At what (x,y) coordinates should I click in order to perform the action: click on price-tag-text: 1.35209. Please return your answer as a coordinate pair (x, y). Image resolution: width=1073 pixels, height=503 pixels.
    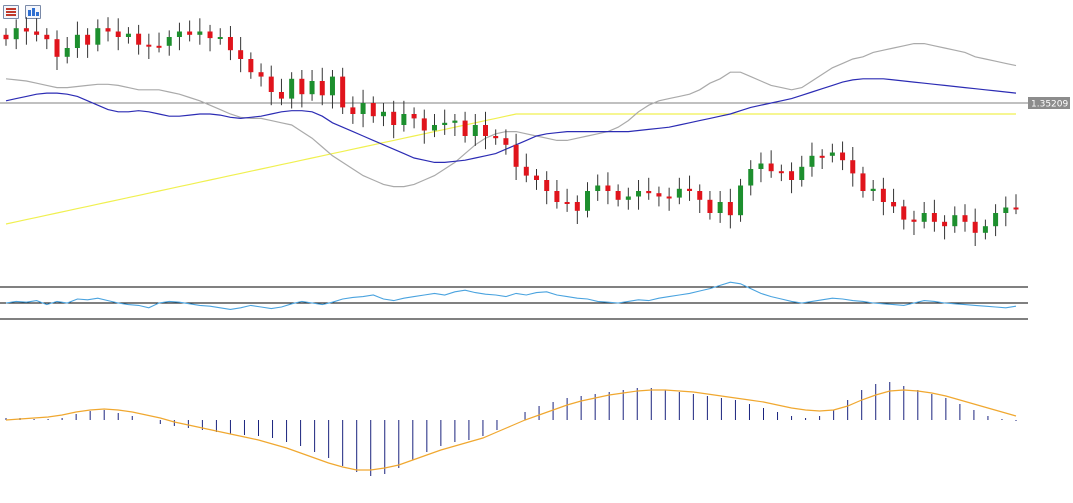
    Looking at the image, I should click on (1049, 105).